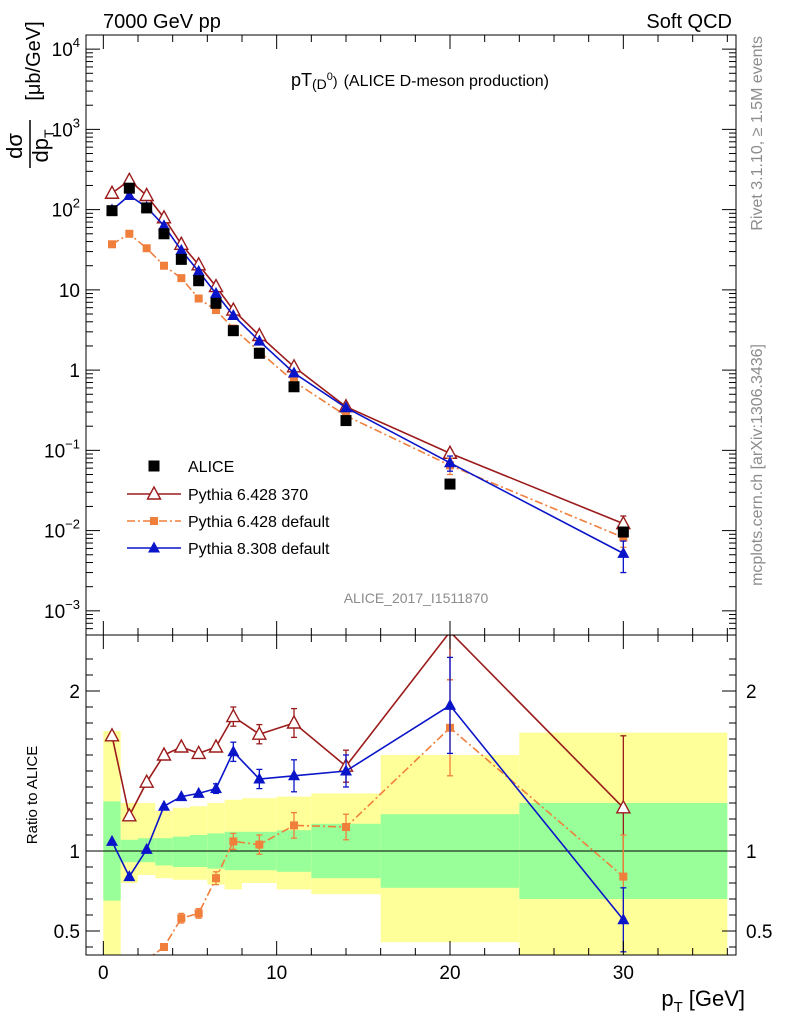 The width and height of the screenshot is (786, 1024). I want to click on y-tick-label: 1, so click(74, 371).